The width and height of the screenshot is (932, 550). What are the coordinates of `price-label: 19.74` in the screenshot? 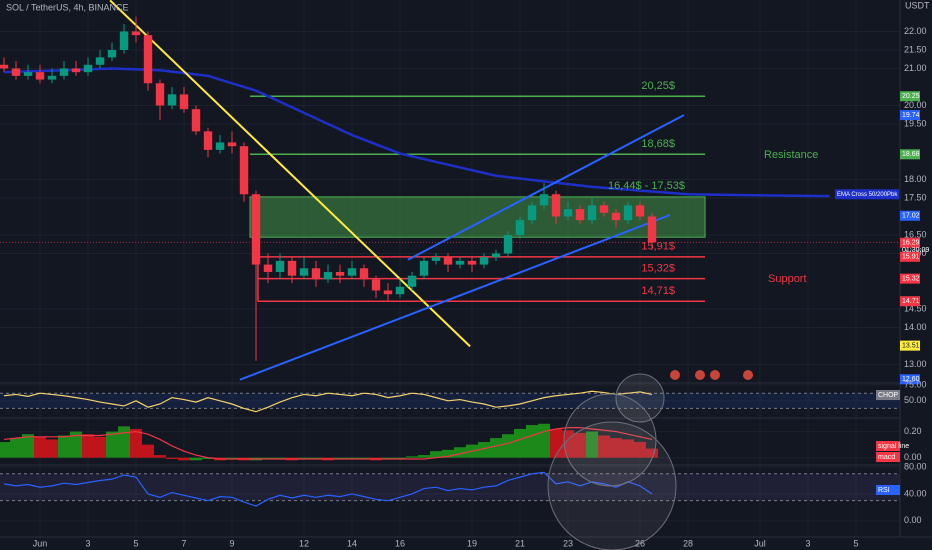 It's located at (911, 115).